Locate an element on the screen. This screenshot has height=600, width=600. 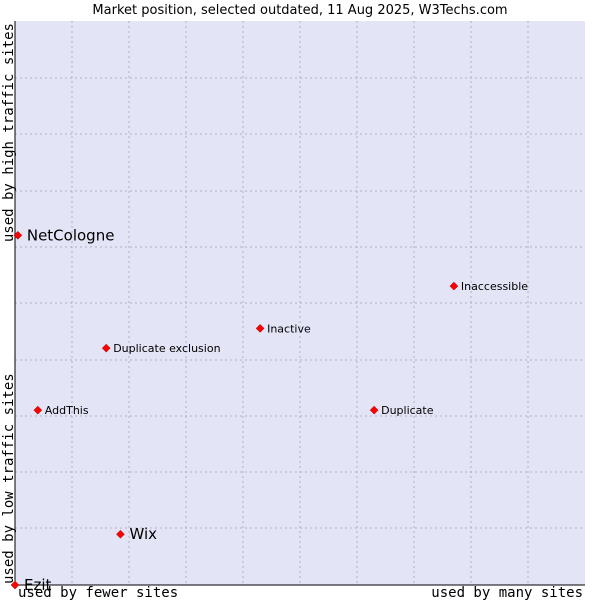
point-marker-duplicate is located at coordinates (374, 410).